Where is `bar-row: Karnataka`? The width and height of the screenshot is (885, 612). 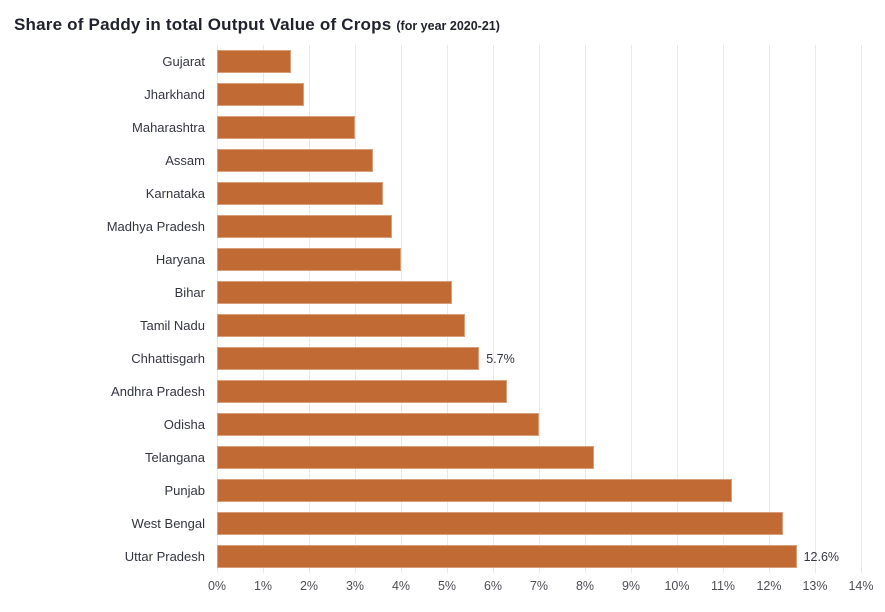 bar-row: Karnataka is located at coordinates (442, 193).